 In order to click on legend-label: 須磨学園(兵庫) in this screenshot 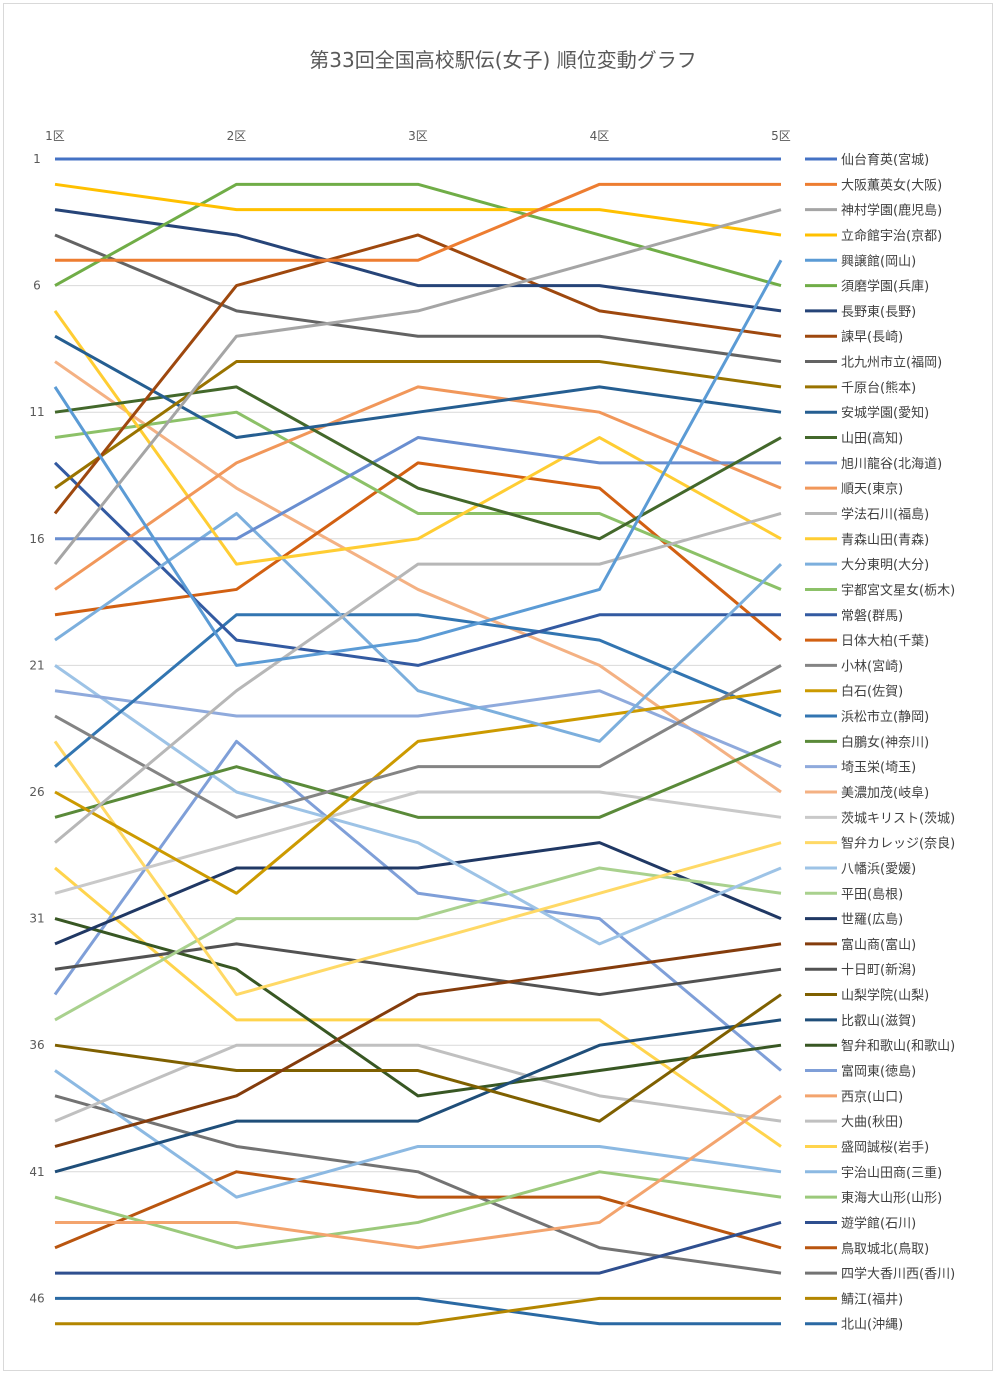, I will do `click(885, 287)`.